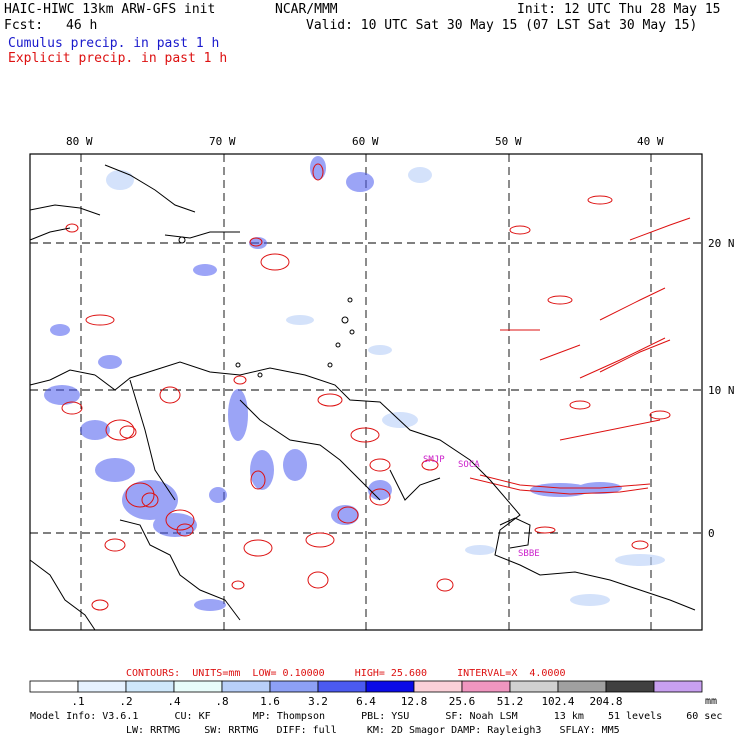 This screenshot has height=740, width=740. What do you see at coordinates (174, 701) in the screenshot?
I see `colorbar-label: .4` at bounding box center [174, 701].